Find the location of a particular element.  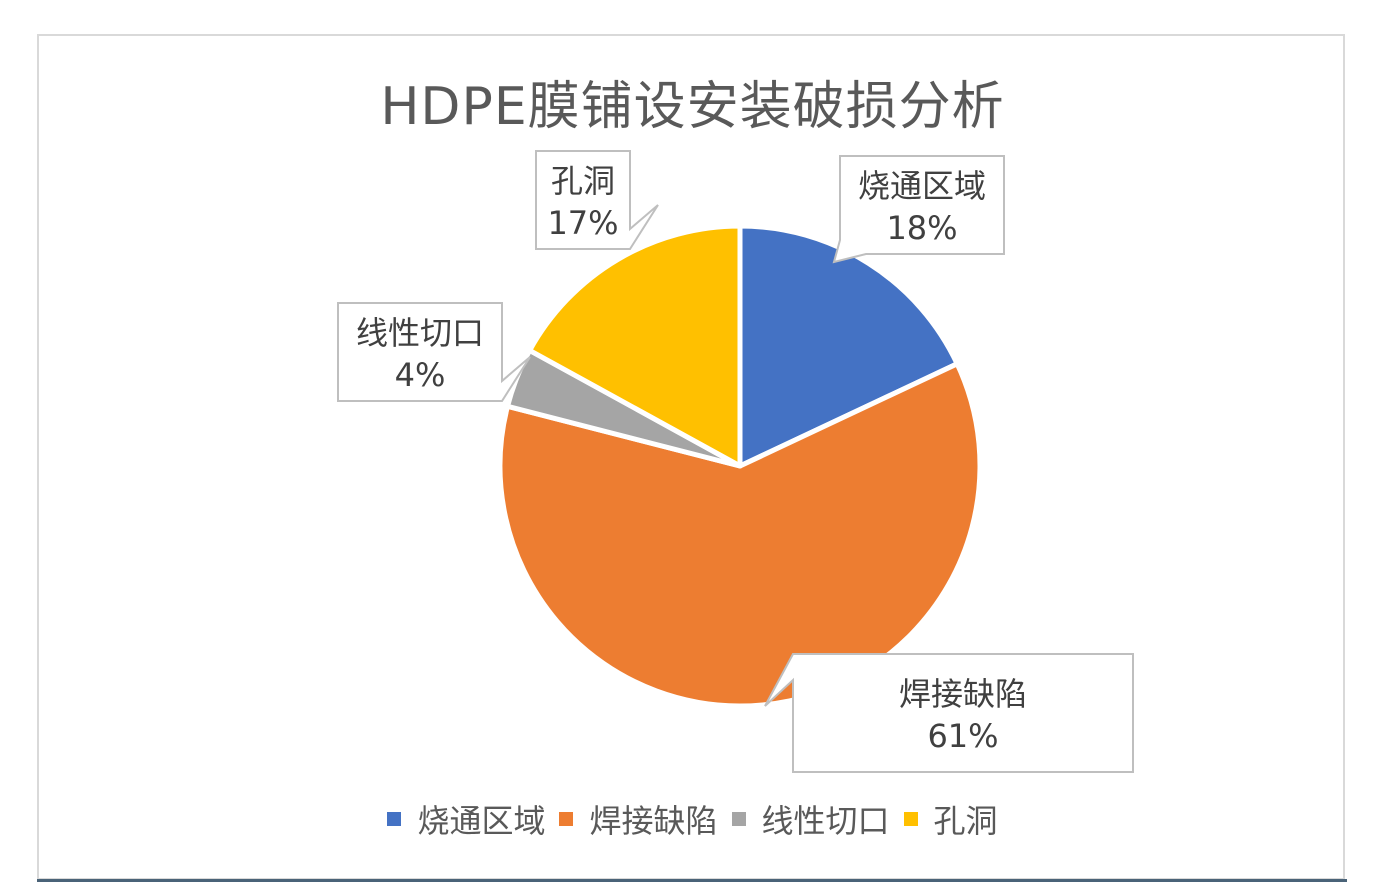

legend-item: 烧通区域 is located at coordinates (466, 819).